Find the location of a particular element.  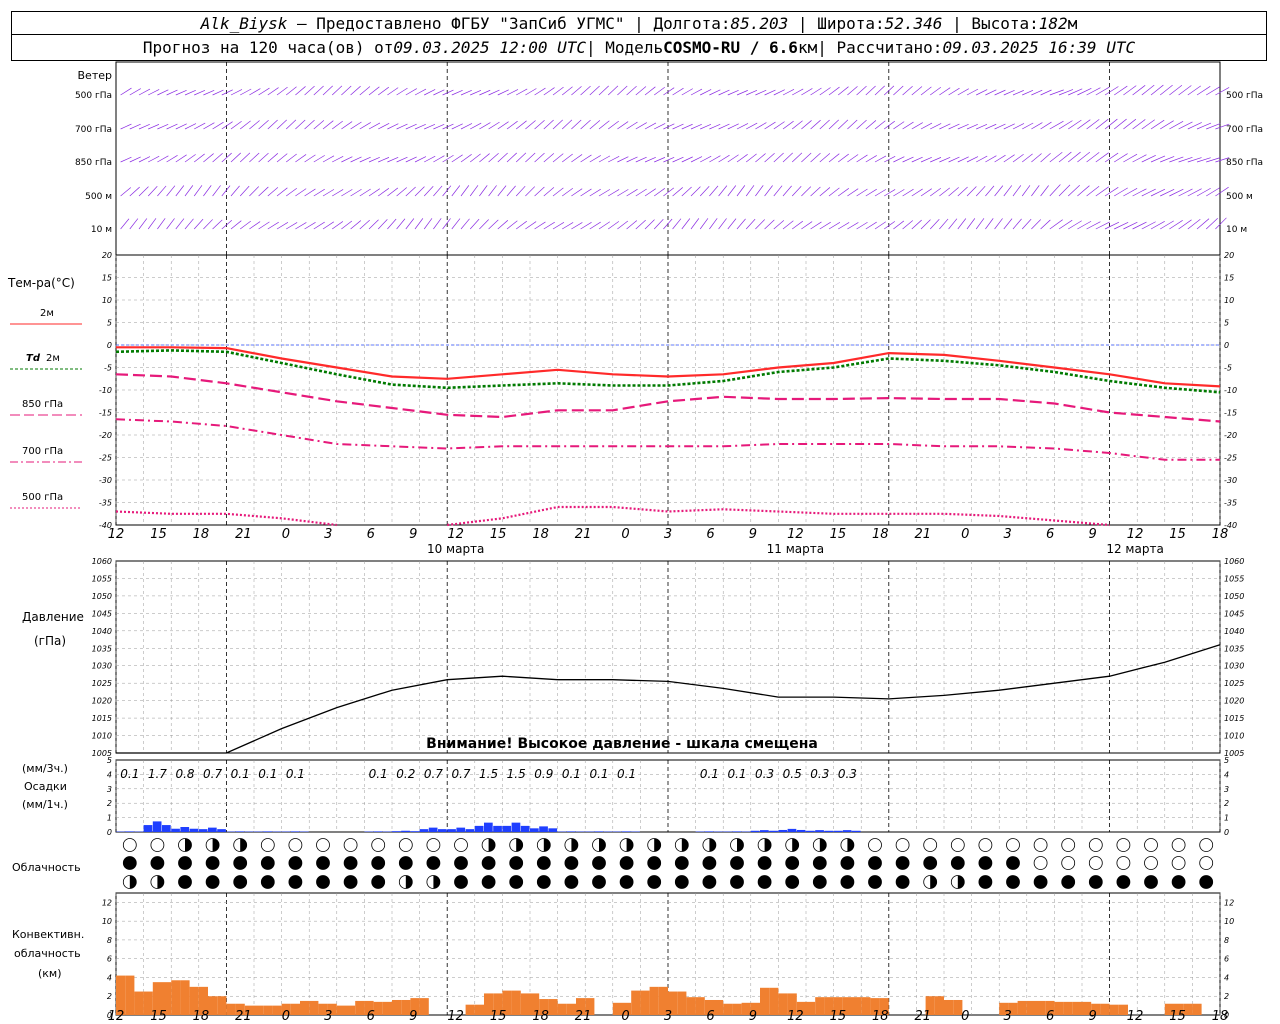

y-tick-label: 6 is located at coordinates (1226, 959).